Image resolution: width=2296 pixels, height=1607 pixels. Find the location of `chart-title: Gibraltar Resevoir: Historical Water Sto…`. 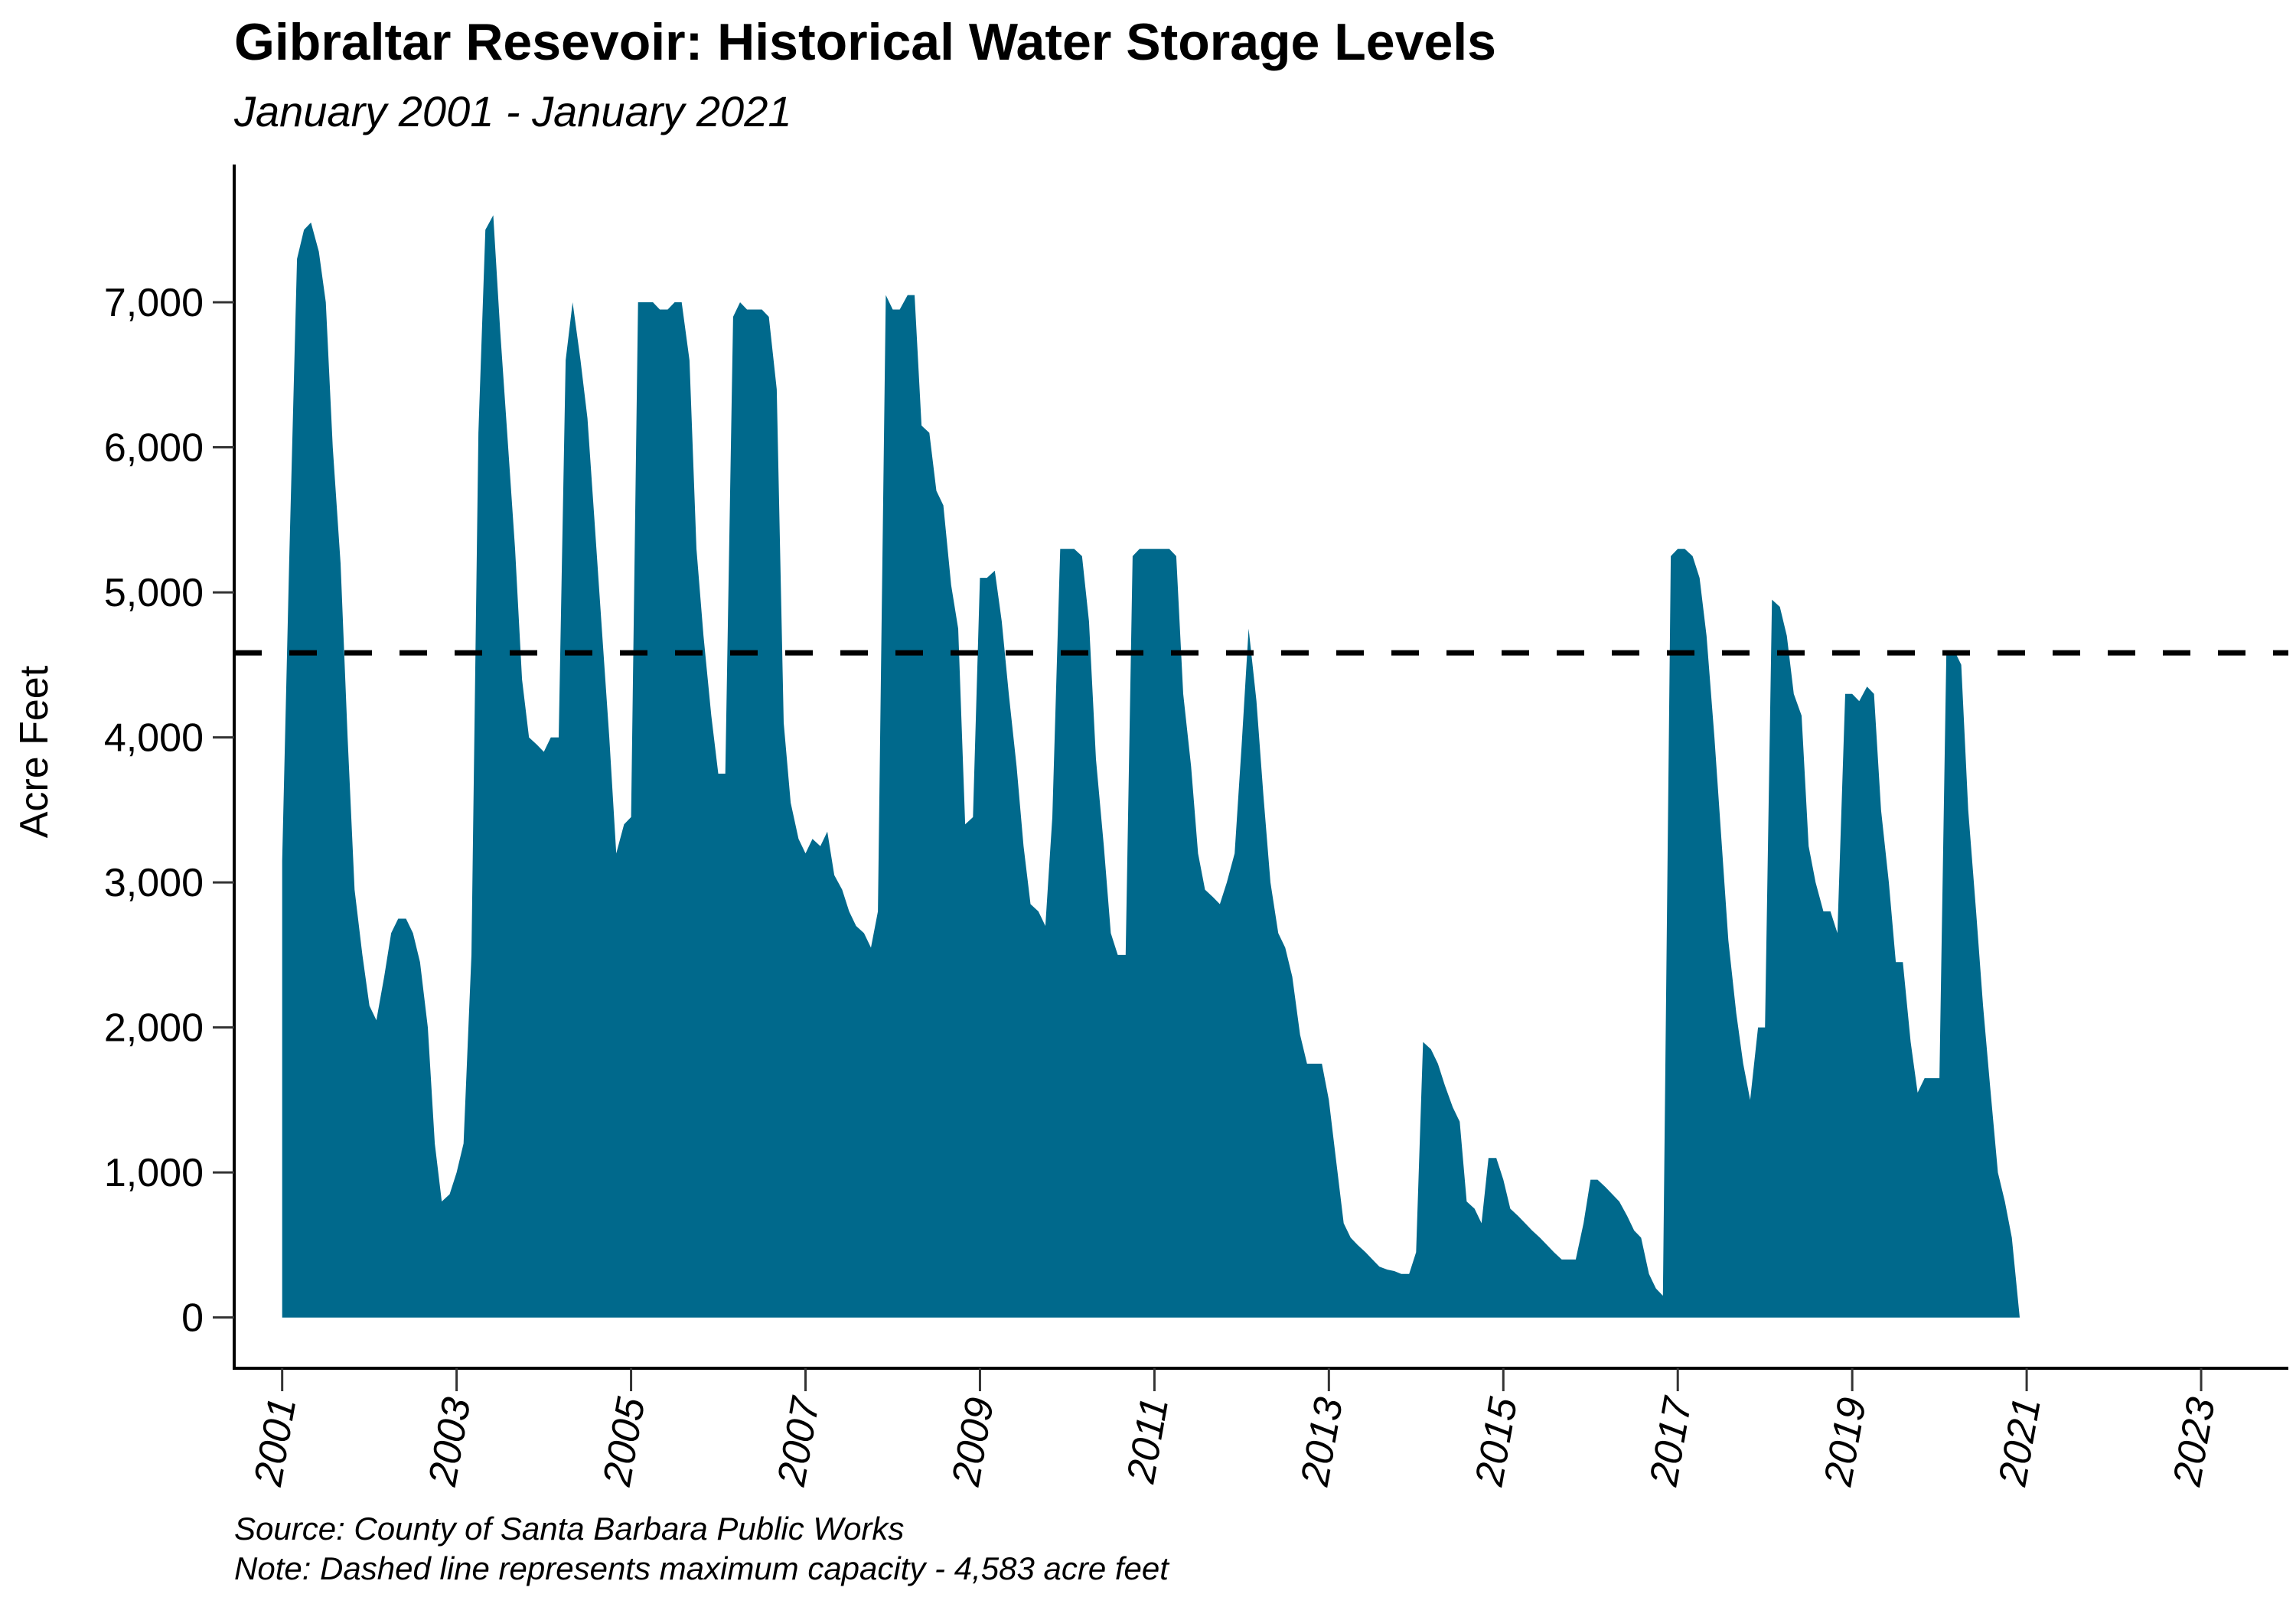

chart-title: Gibraltar Resevoir: Historical Water Sto… is located at coordinates (865, 42).